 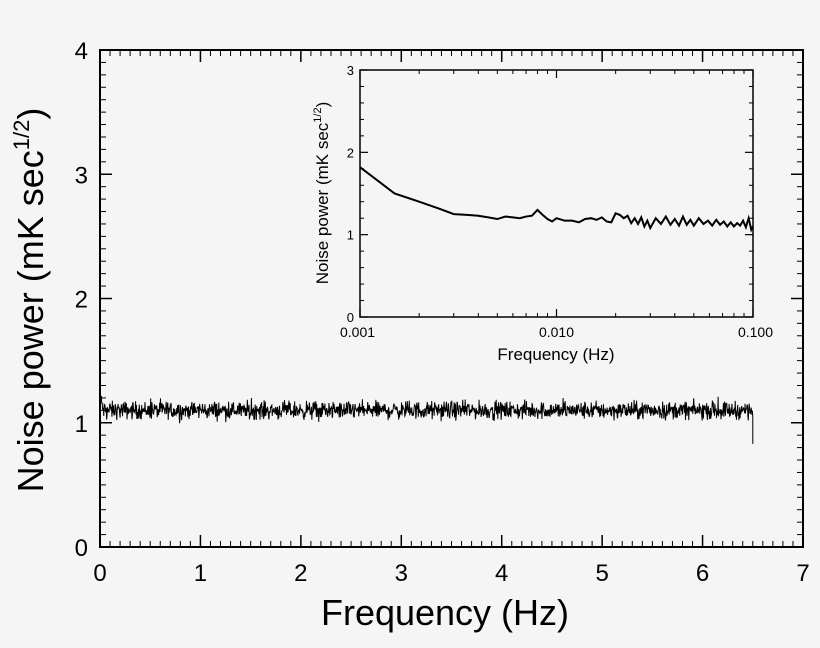 What do you see at coordinates (350, 317) in the screenshot?
I see `inset-y-tick-label: 0` at bounding box center [350, 317].